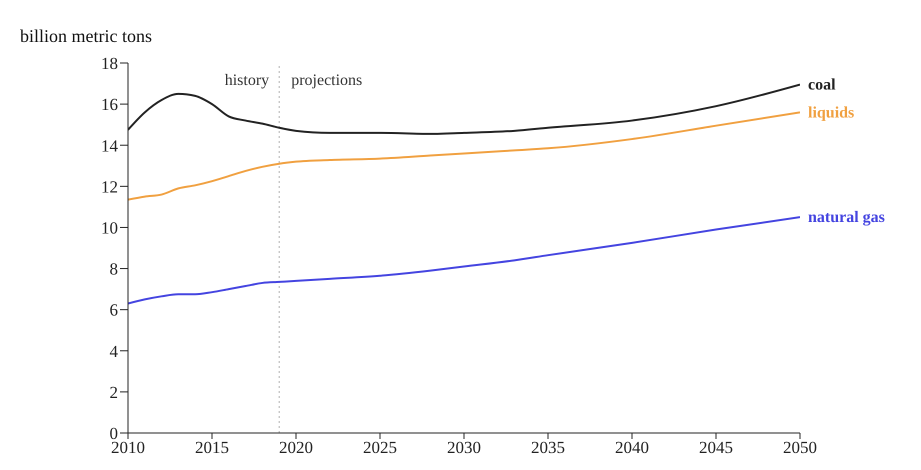  I want to click on x-tick-label: 2020, so click(296, 448).